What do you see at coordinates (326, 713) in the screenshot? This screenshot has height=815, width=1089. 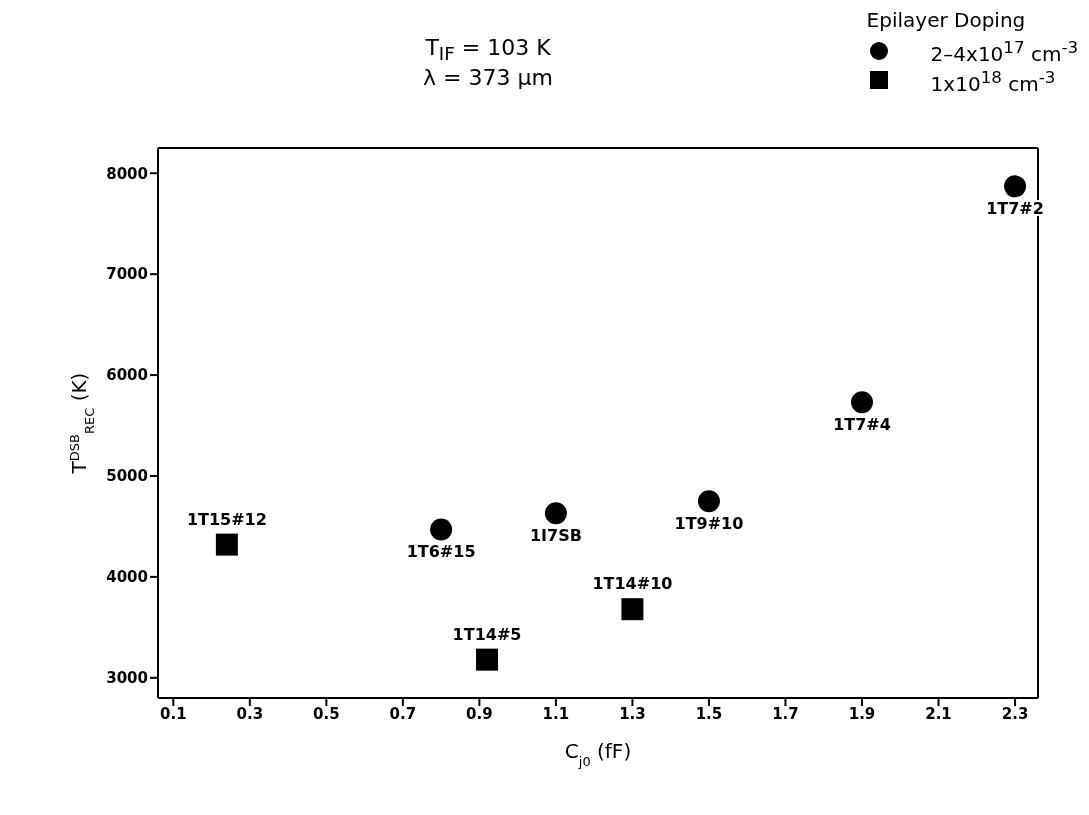 I see `x-tick-label: 0.5` at bounding box center [326, 713].